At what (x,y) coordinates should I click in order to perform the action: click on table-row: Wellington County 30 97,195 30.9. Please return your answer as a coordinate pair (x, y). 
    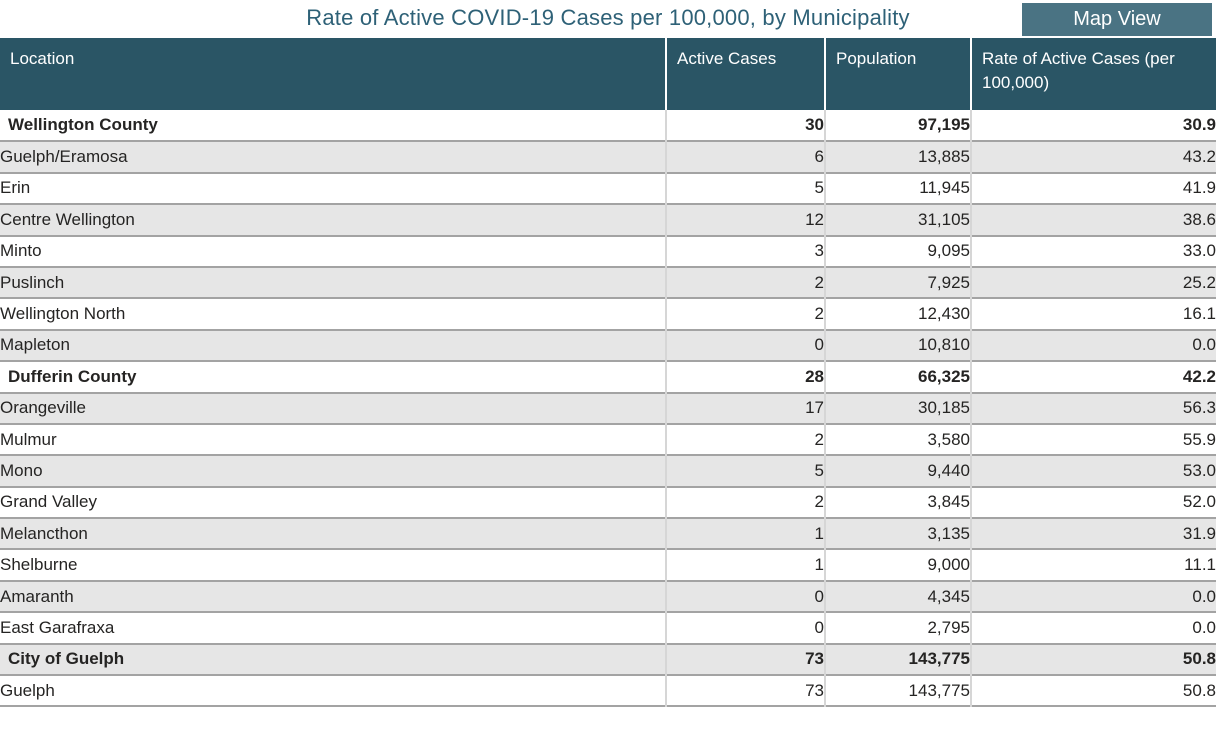
    Looking at the image, I should click on (608, 126).